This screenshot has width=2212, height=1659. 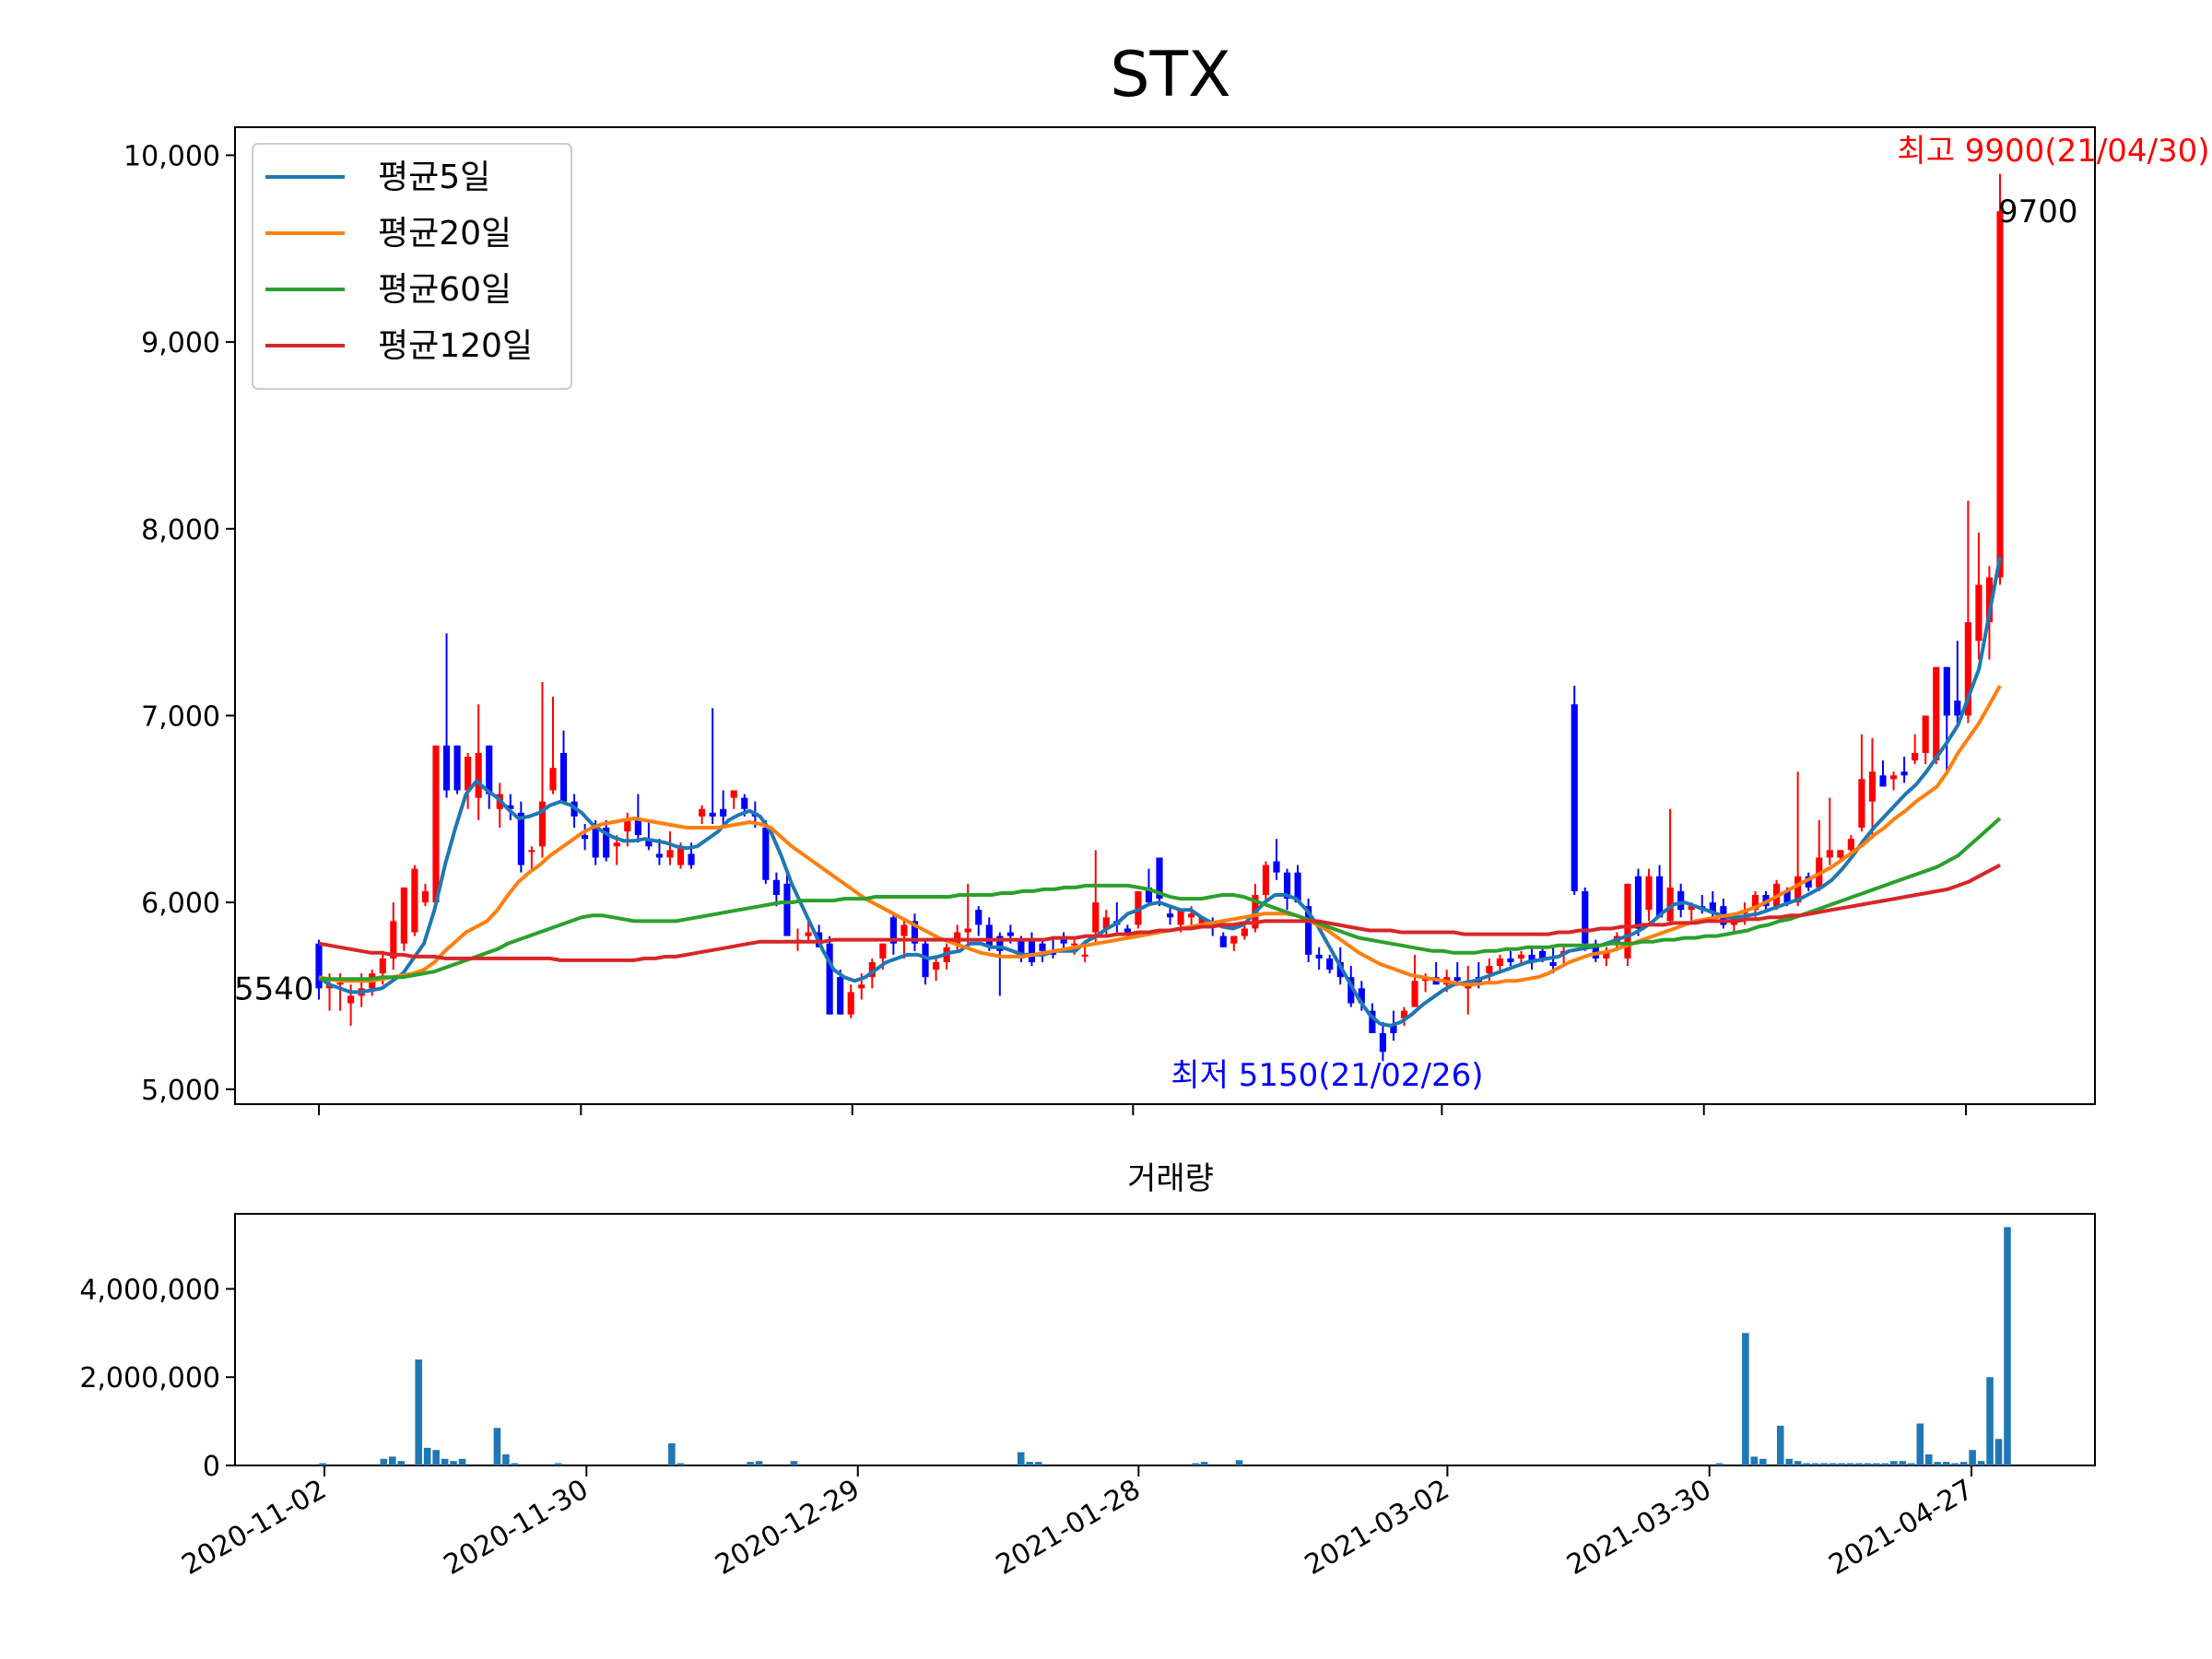 I want to click on first-close-label: 5540, so click(x=274, y=989).